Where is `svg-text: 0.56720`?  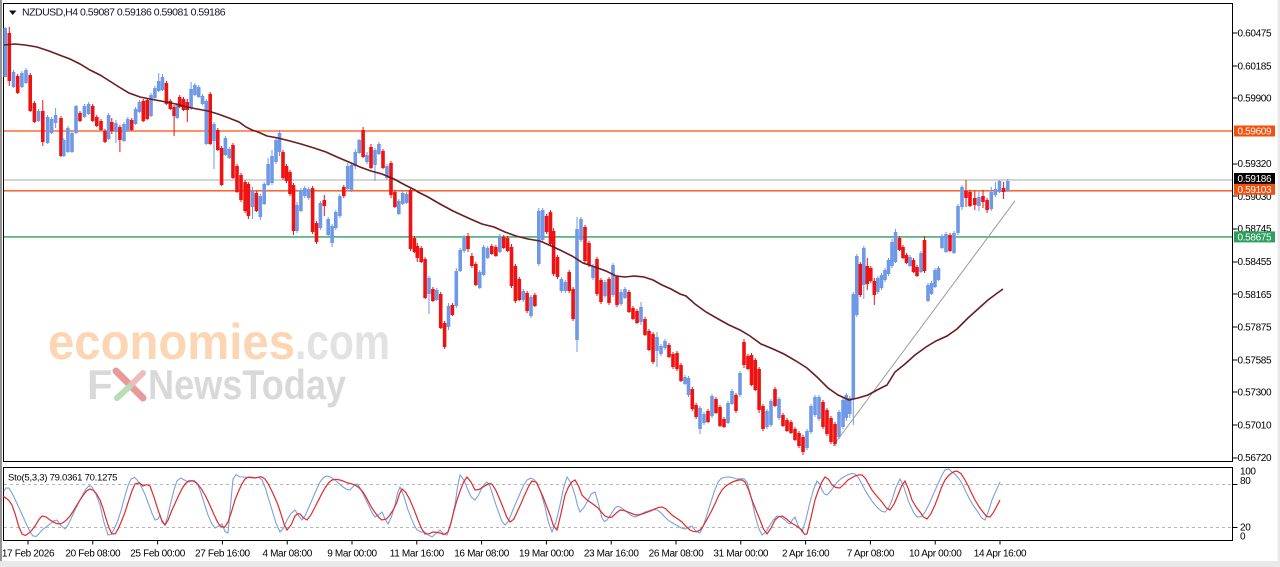 svg-text: 0.56720 is located at coordinates (1255, 458).